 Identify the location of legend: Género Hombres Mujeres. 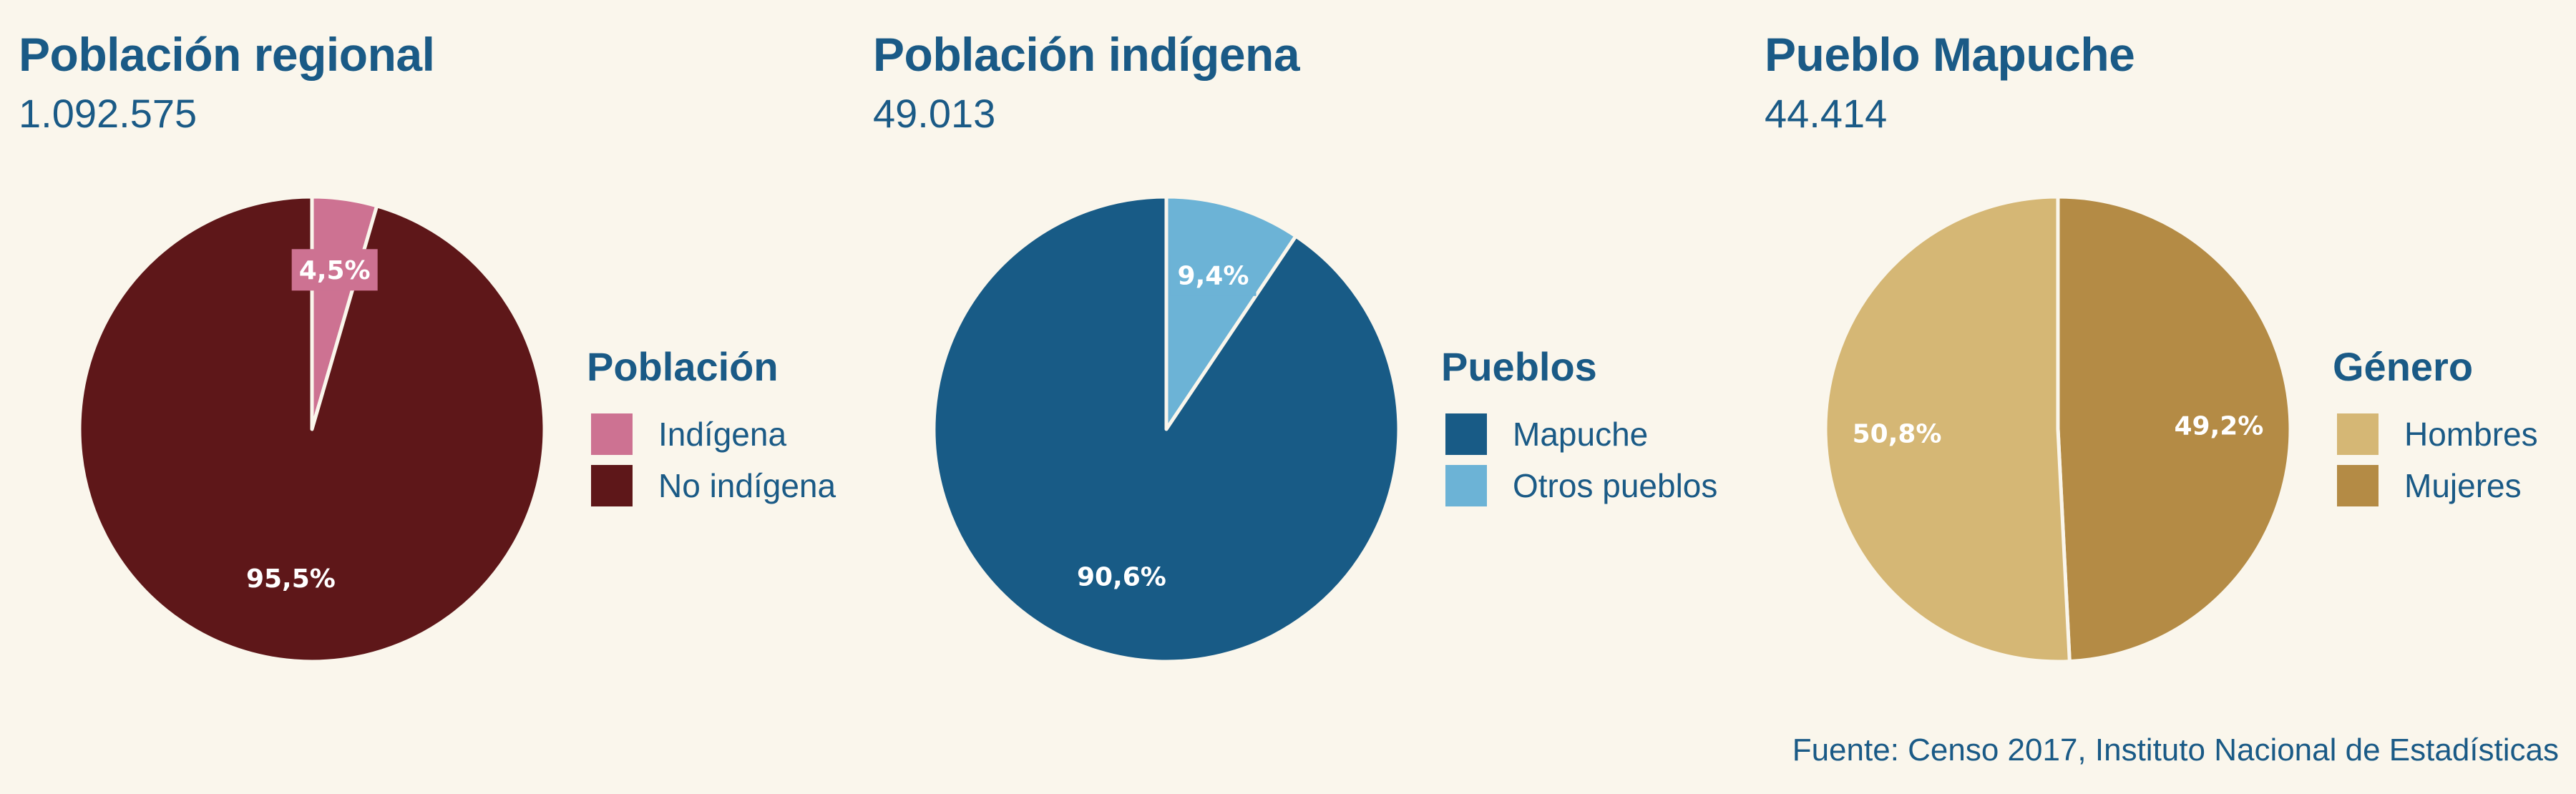
(2435, 427).